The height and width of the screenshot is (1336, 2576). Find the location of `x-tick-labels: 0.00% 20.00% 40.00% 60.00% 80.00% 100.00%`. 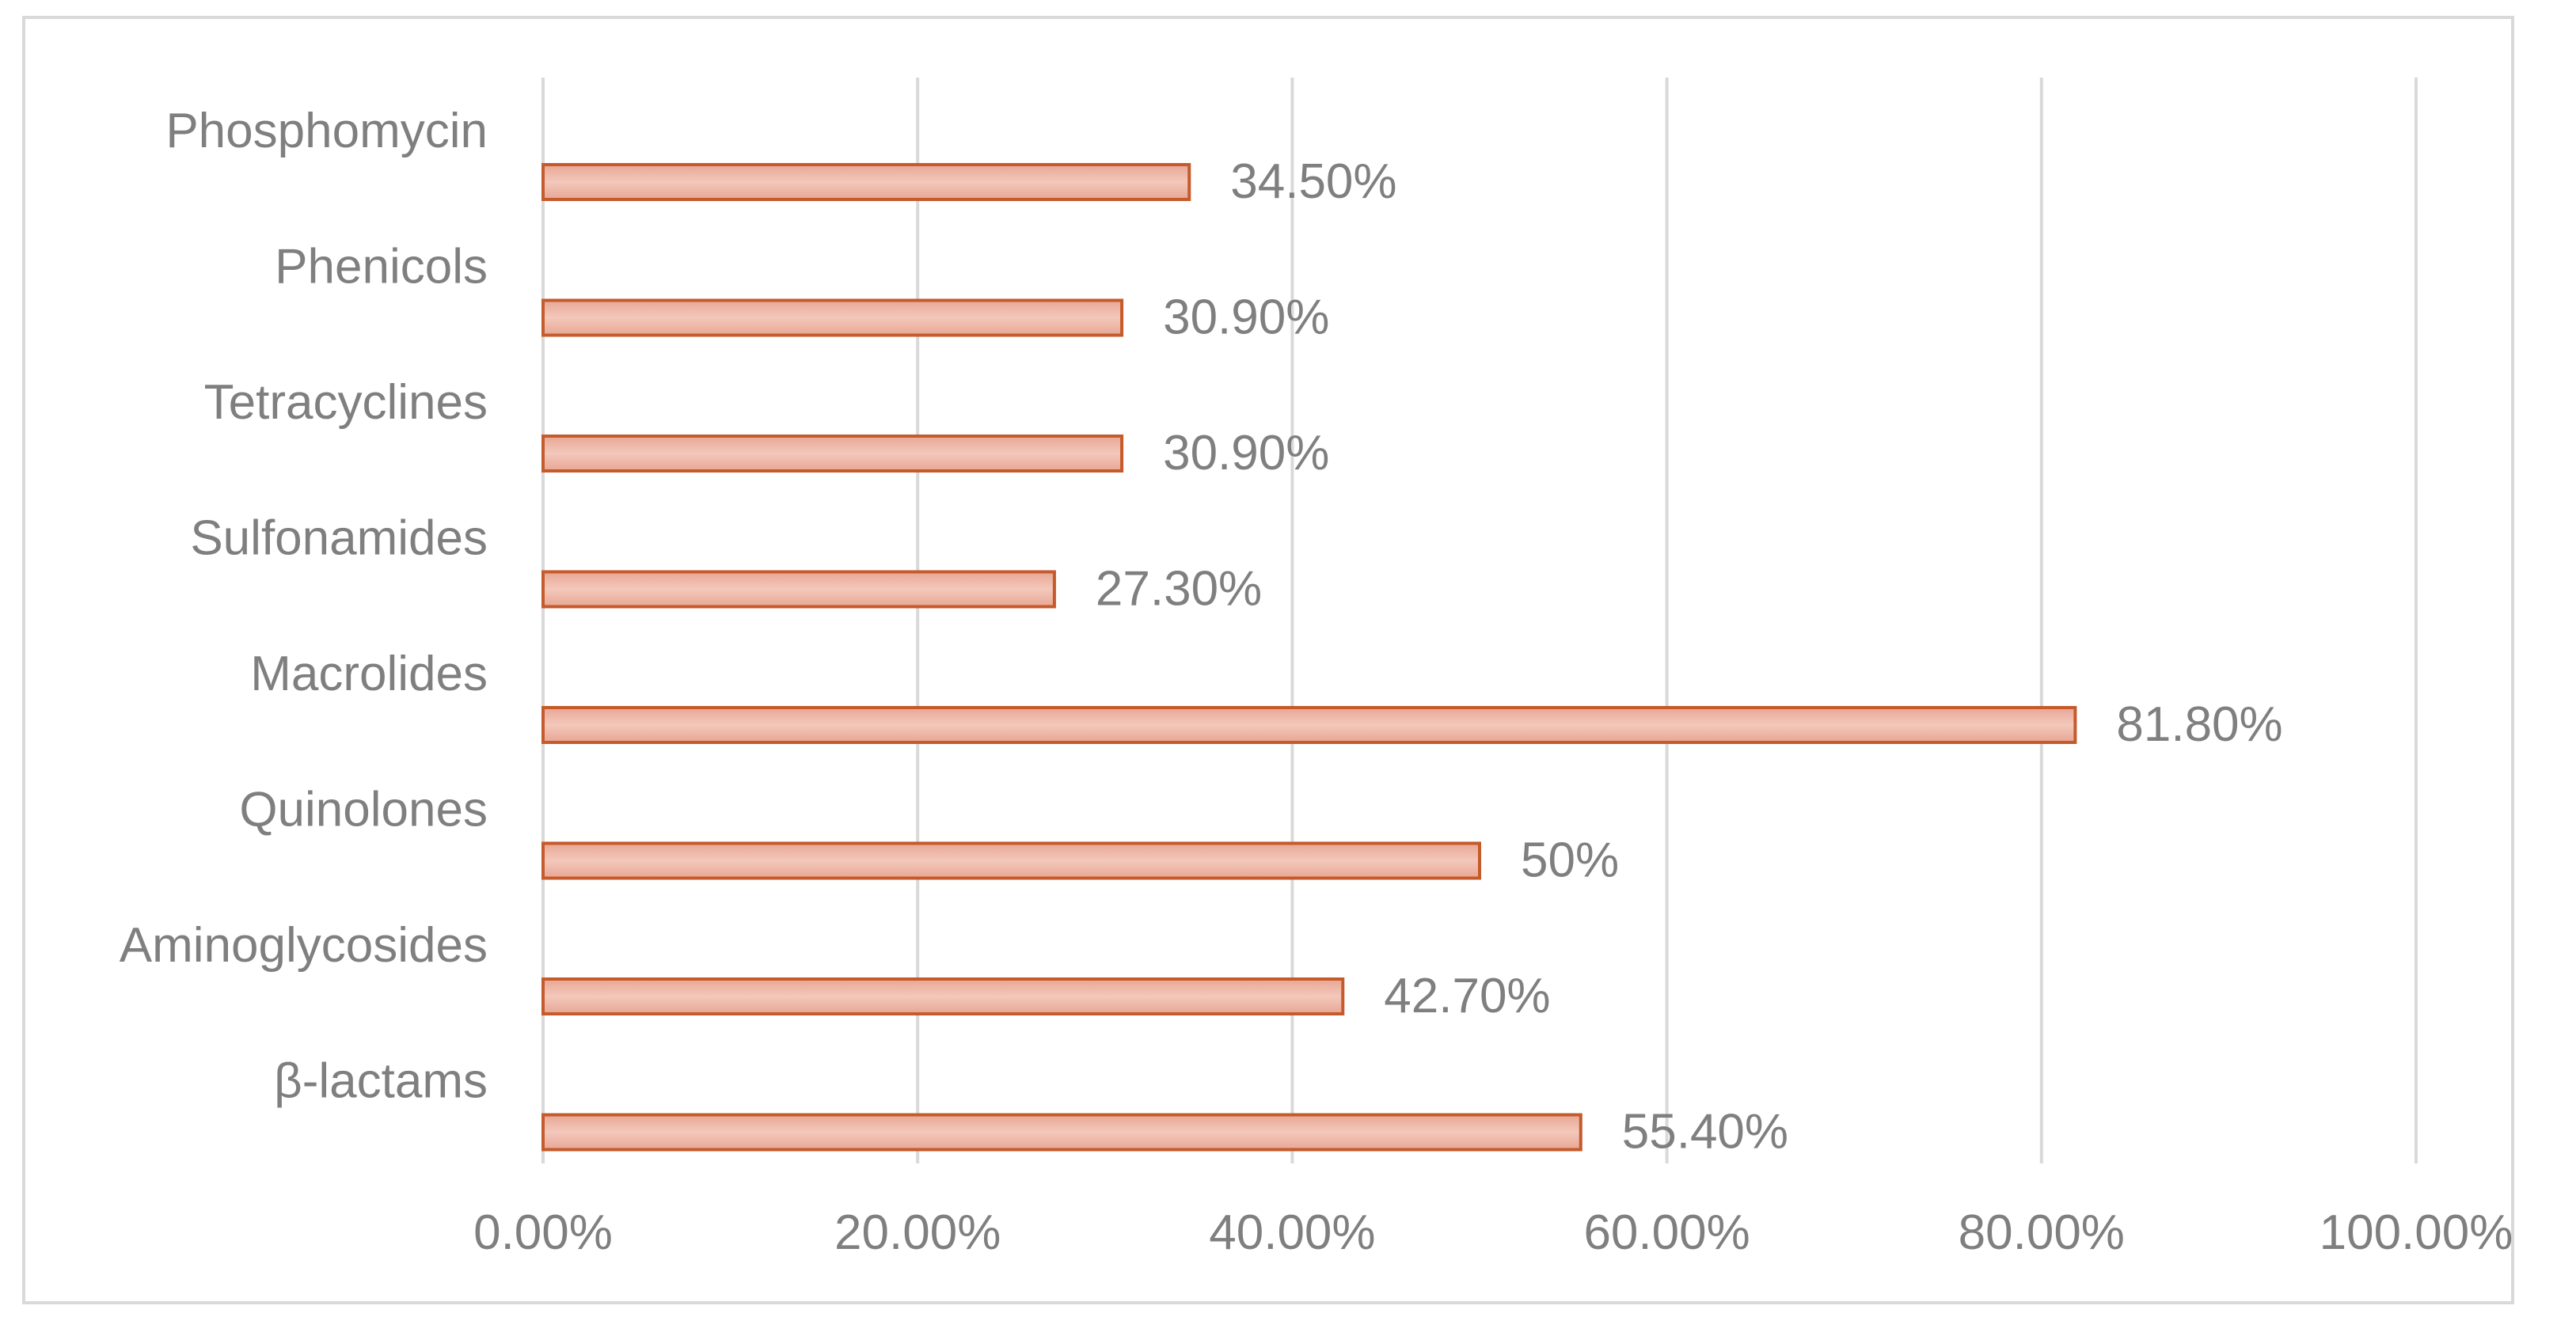

x-tick-labels: 0.00% 20.00% 40.00% 60.00% 80.00% 100.00% is located at coordinates (1493, 1232).